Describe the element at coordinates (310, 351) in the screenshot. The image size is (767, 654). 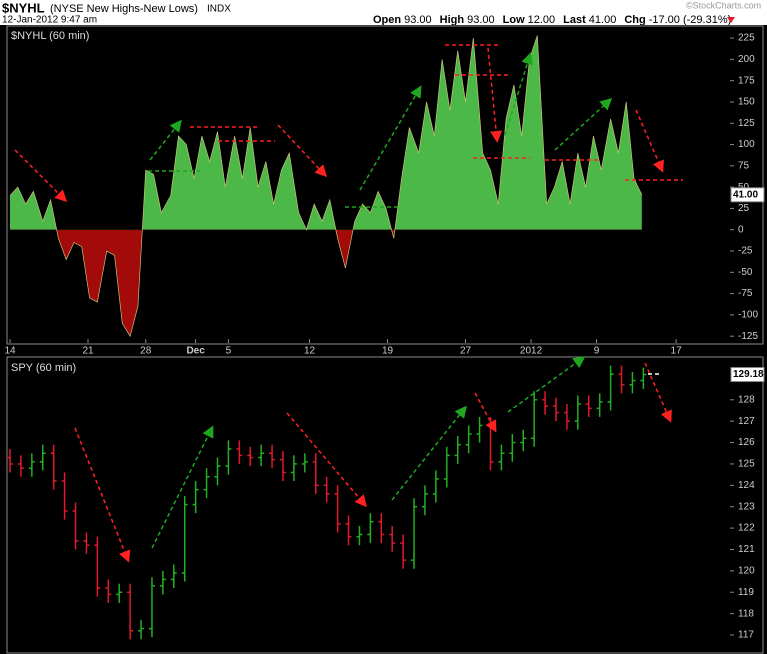
I see `x-tick-label: 12` at that location.